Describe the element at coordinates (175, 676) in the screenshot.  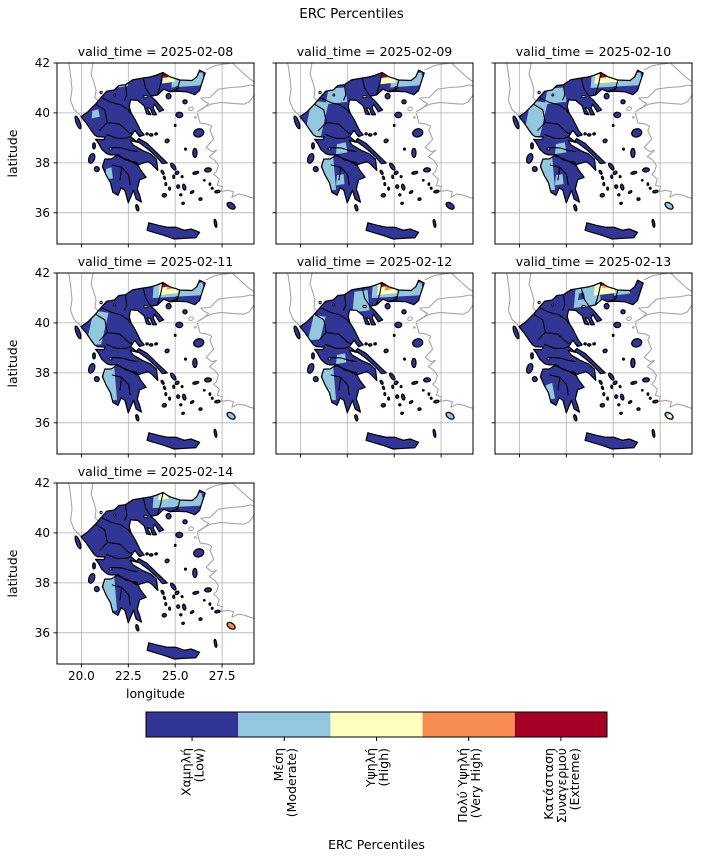
I see `svg-text: 25.0` at that location.